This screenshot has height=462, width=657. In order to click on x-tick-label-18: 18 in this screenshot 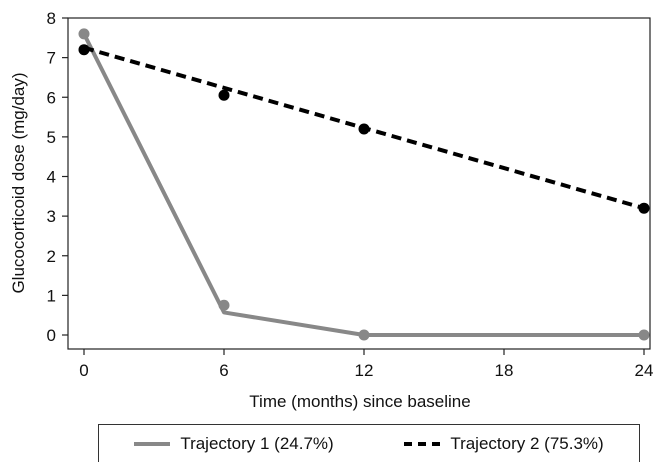, I will do `click(504, 370)`.